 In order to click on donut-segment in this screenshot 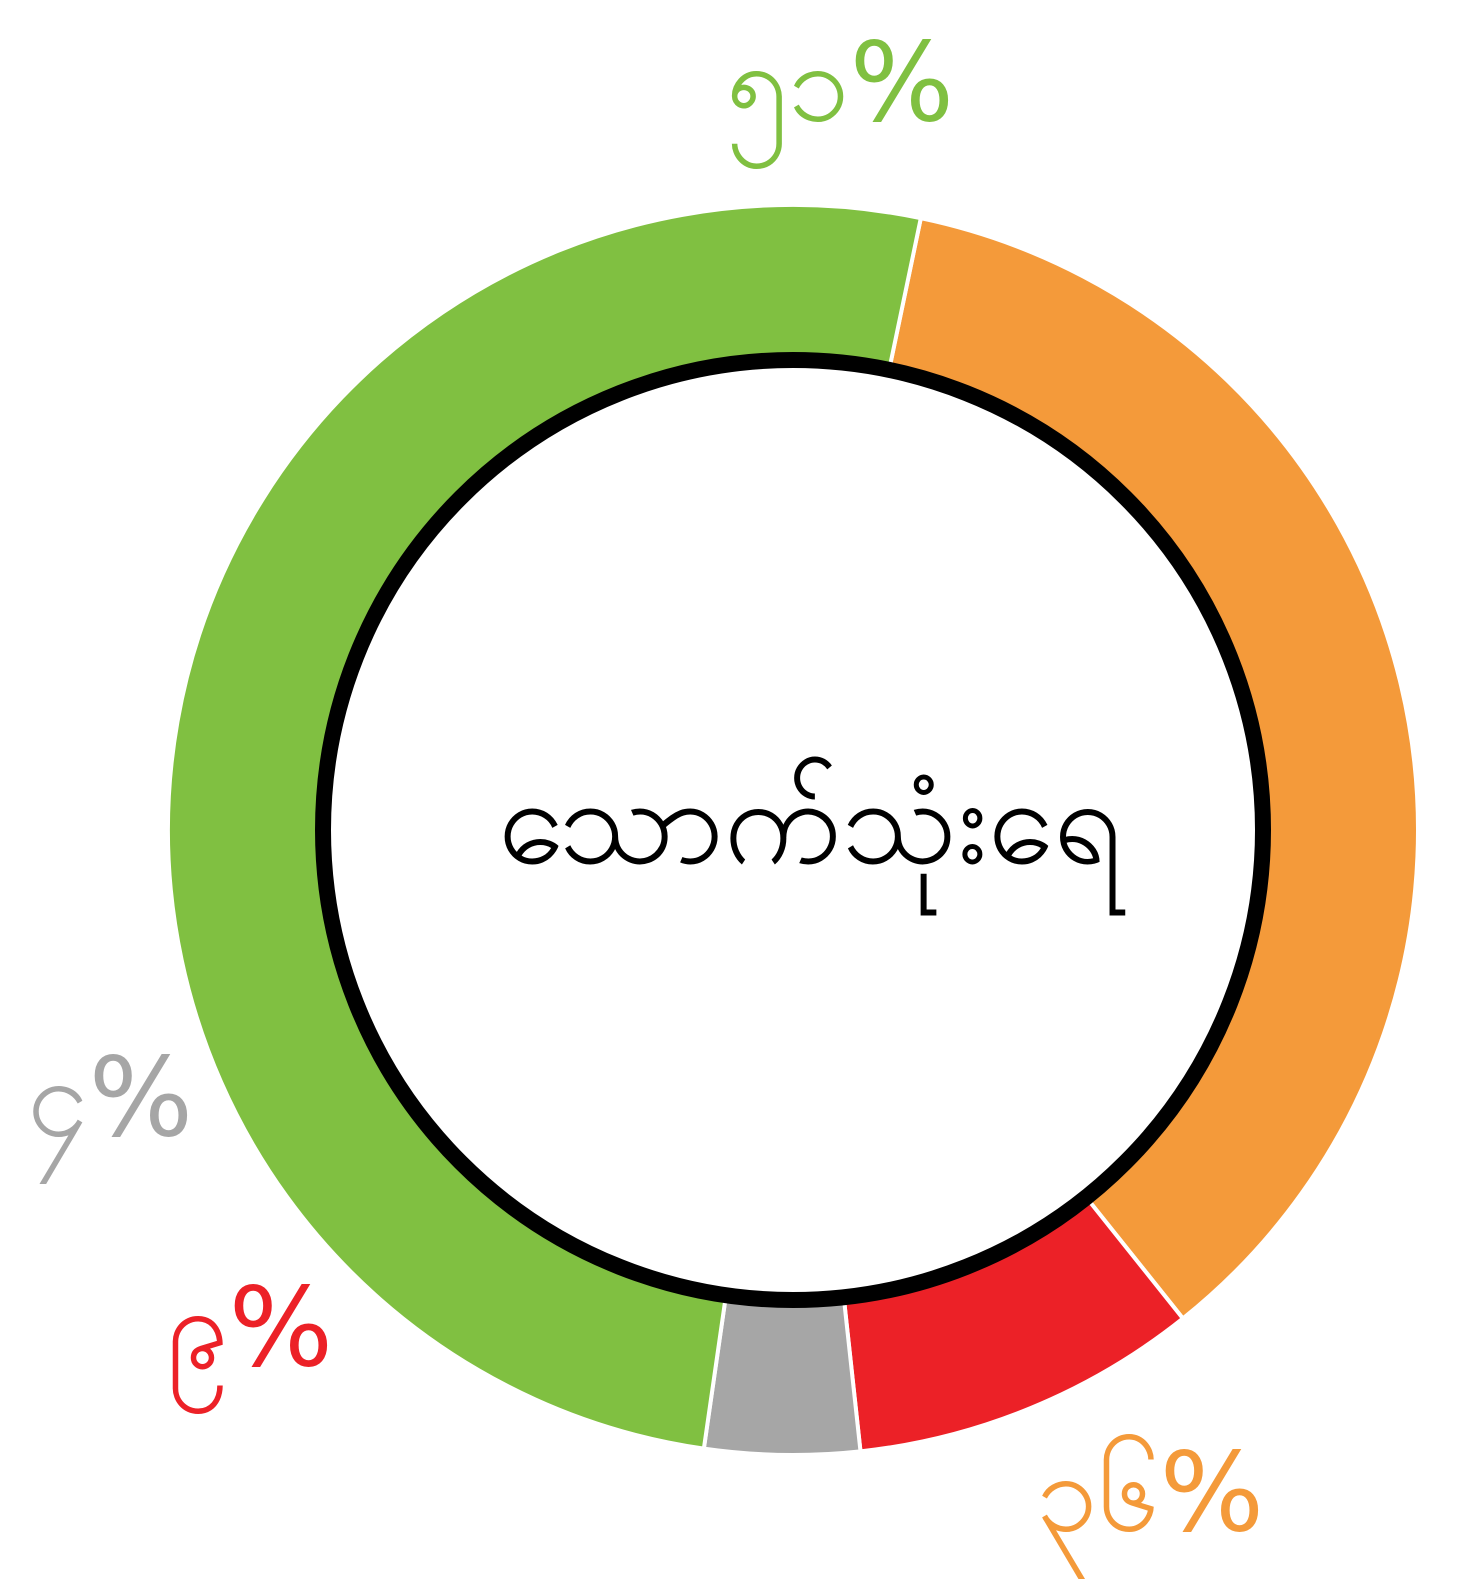, I will do `click(782, 1370)`.